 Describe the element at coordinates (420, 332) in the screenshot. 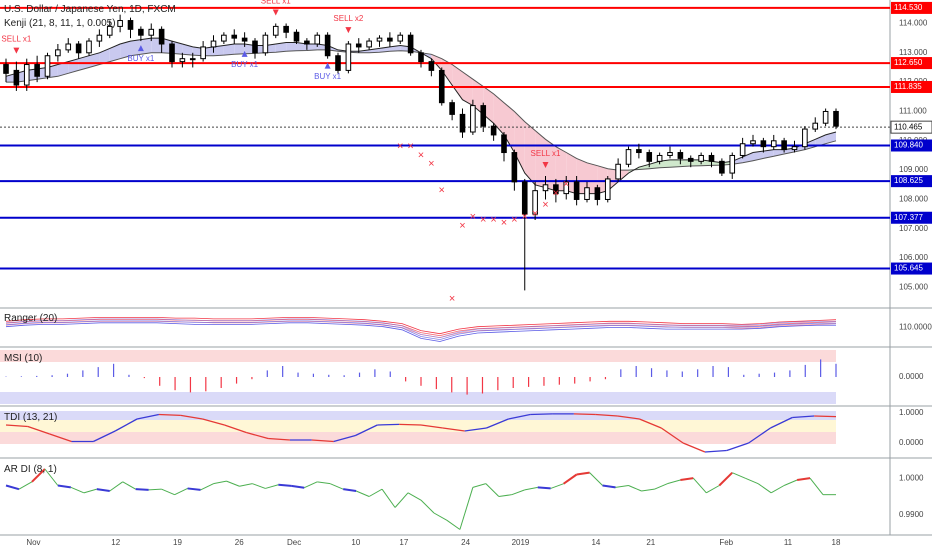

I see `ranger-band-line` at that location.